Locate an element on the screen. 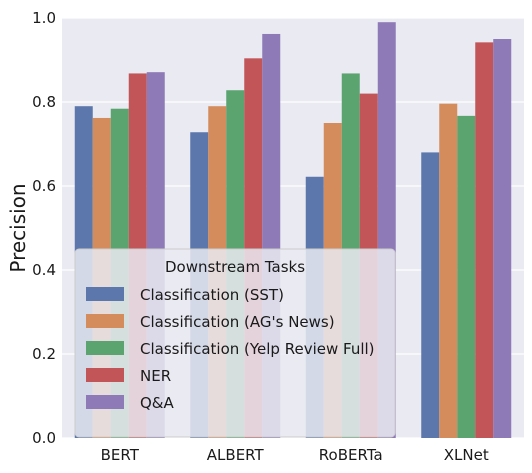  legend-label: Classification (Yelp Review Full) is located at coordinates (257, 349).